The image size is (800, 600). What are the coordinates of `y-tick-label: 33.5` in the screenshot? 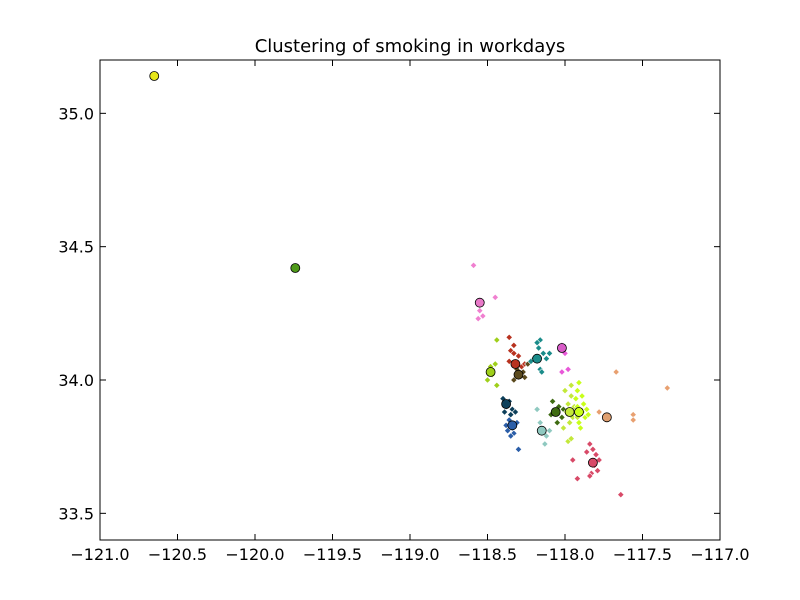 It's located at (76, 513).